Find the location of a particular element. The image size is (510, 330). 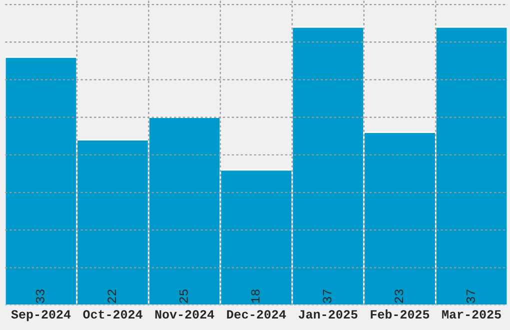

x-tick-label: Nov-2024 is located at coordinates (184, 314).